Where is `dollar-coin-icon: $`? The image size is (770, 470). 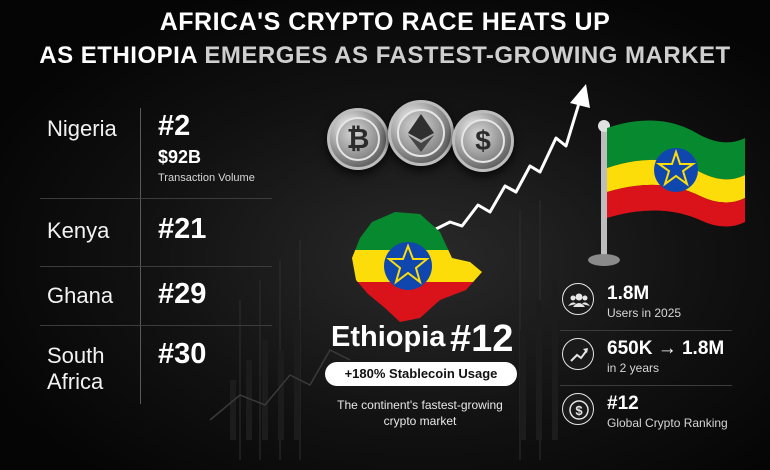
dollar-coin-icon: $ is located at coordinates (578, 409).